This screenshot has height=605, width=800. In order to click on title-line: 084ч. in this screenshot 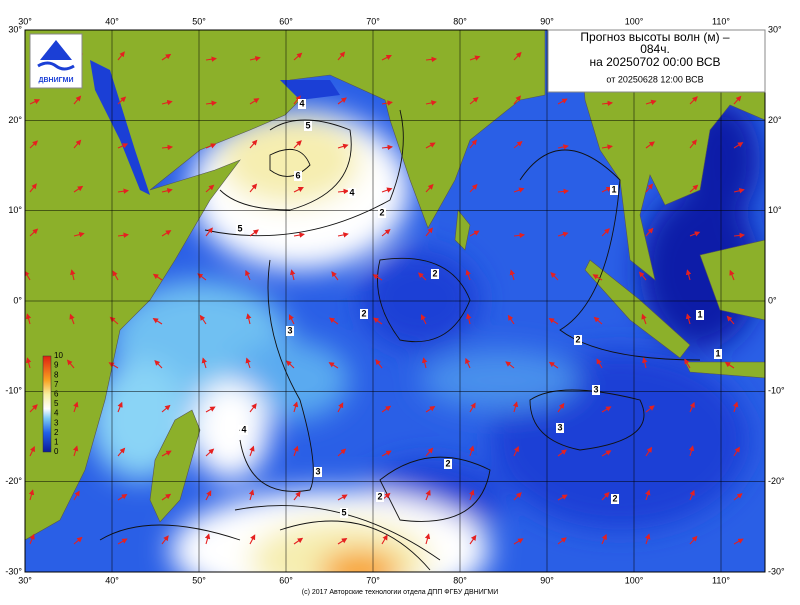, I will do `click(655, 49)`.